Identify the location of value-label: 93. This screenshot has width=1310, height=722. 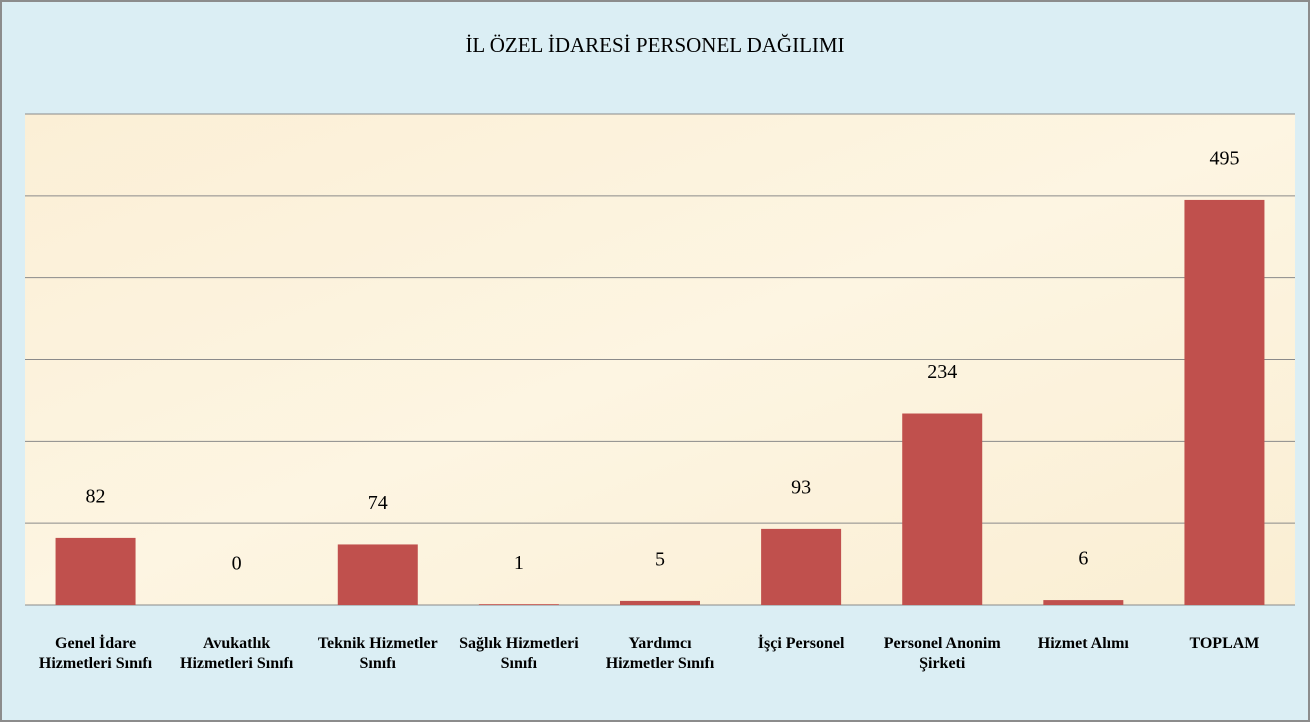
(801, 487).